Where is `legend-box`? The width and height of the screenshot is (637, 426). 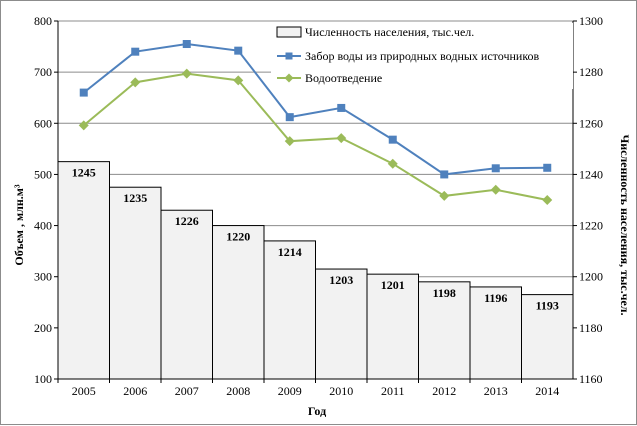
legend-box is located at coordinates (422, 56).